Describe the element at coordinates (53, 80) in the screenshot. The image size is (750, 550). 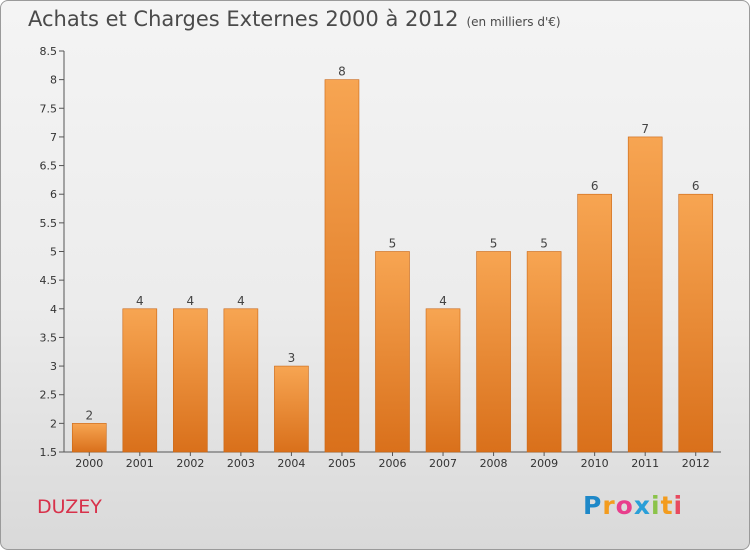
I see `y-tick-label: 8` at that location.